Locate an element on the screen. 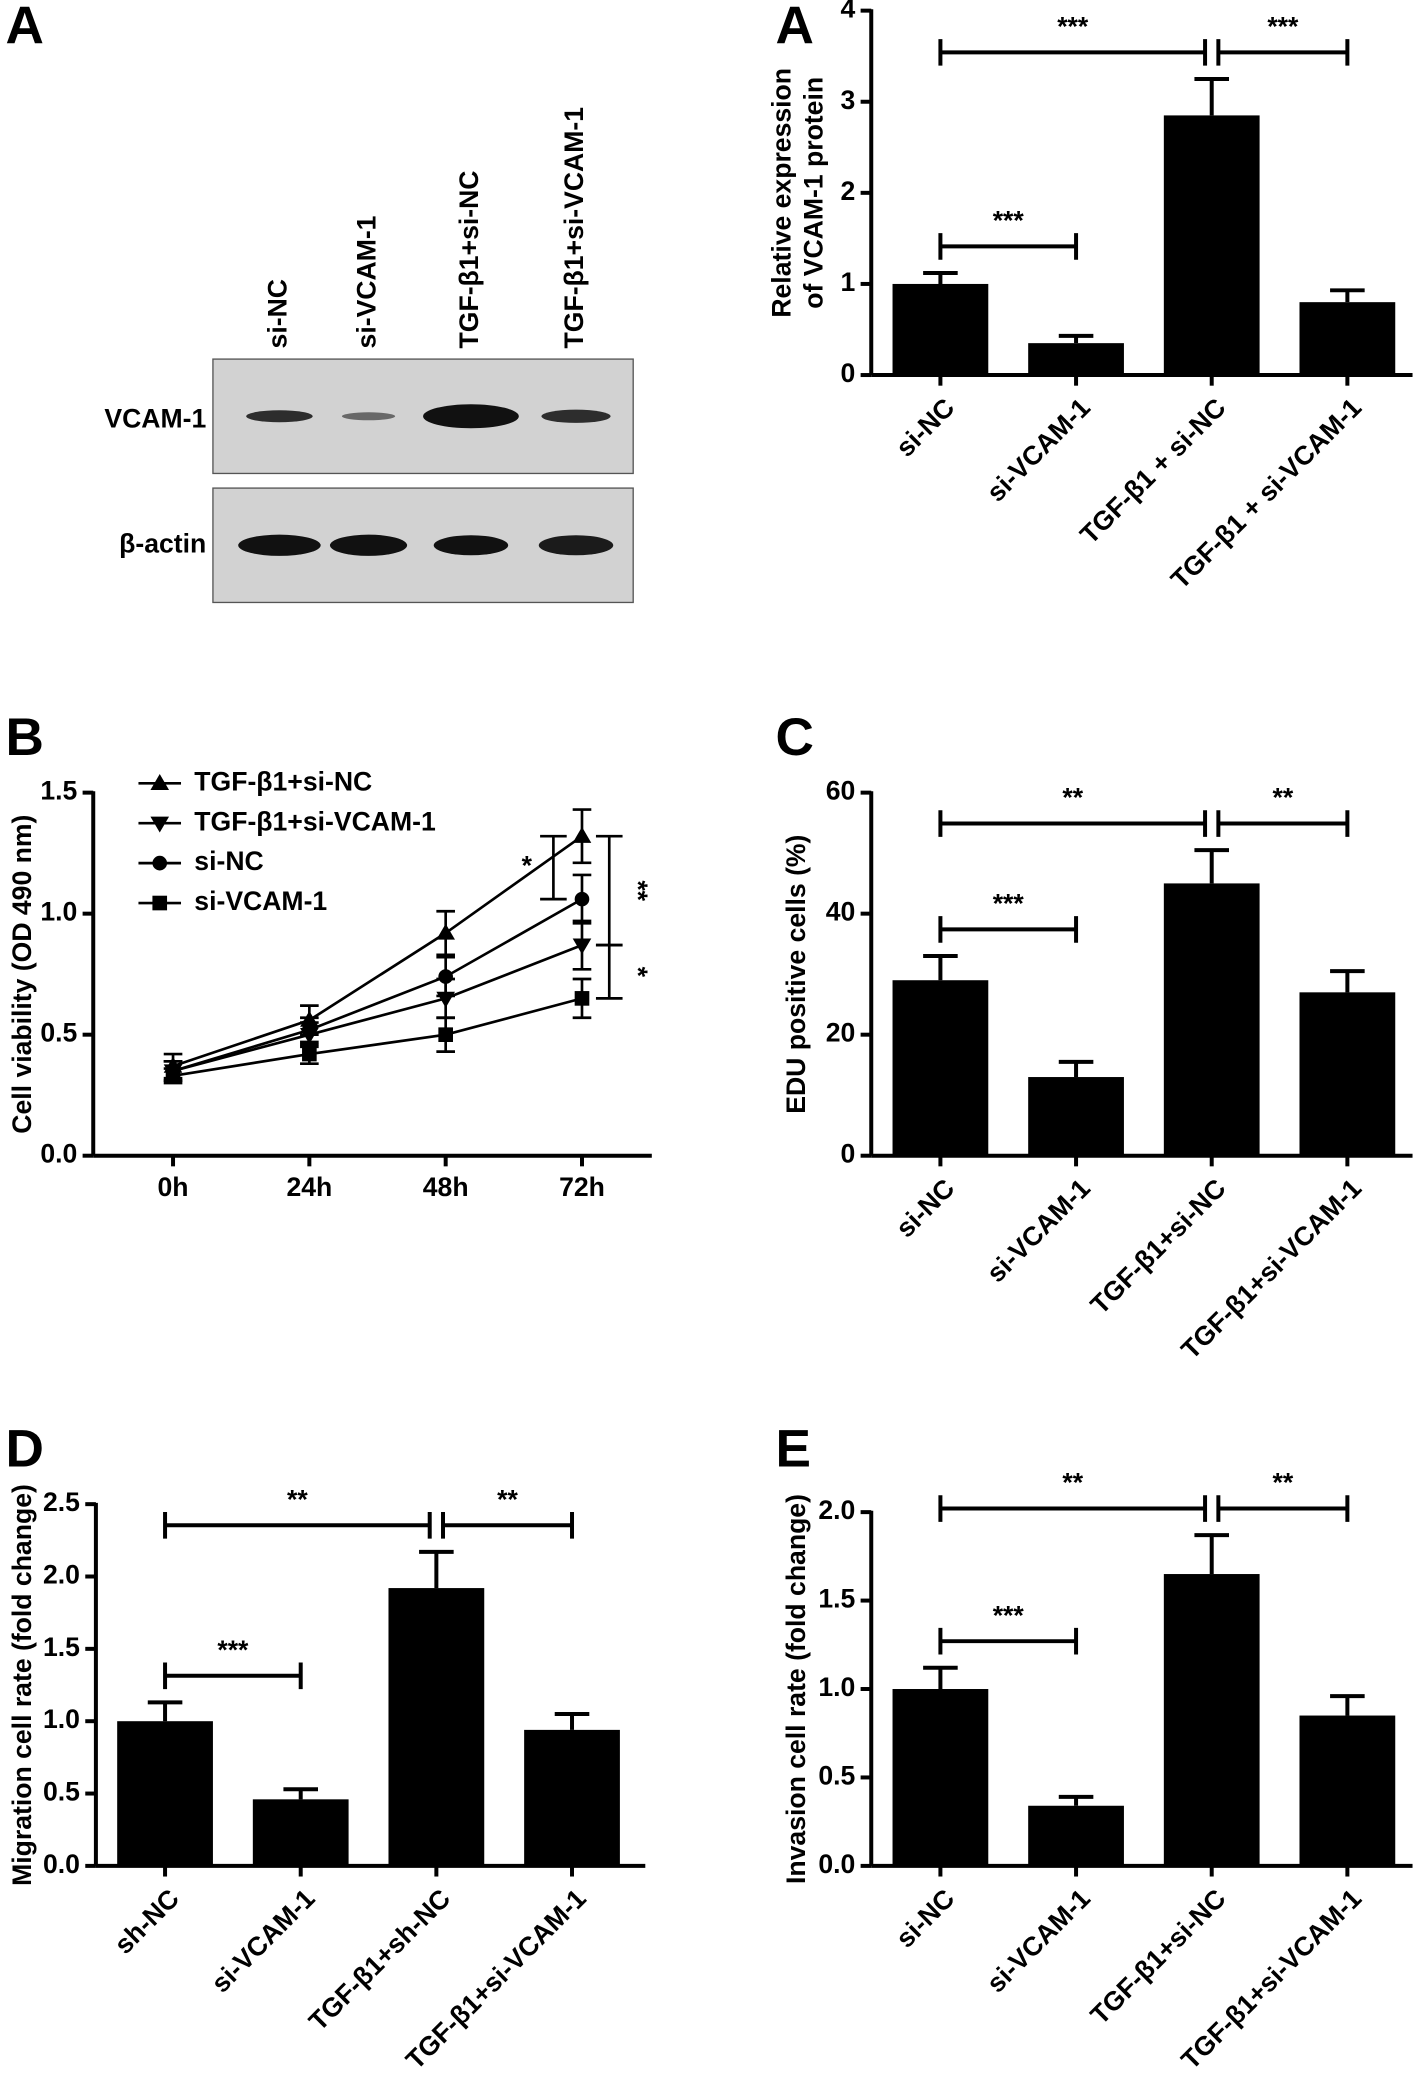 The image size is (1418, 2084). y-tick-label: 1 is located at coordinates (847, 282).